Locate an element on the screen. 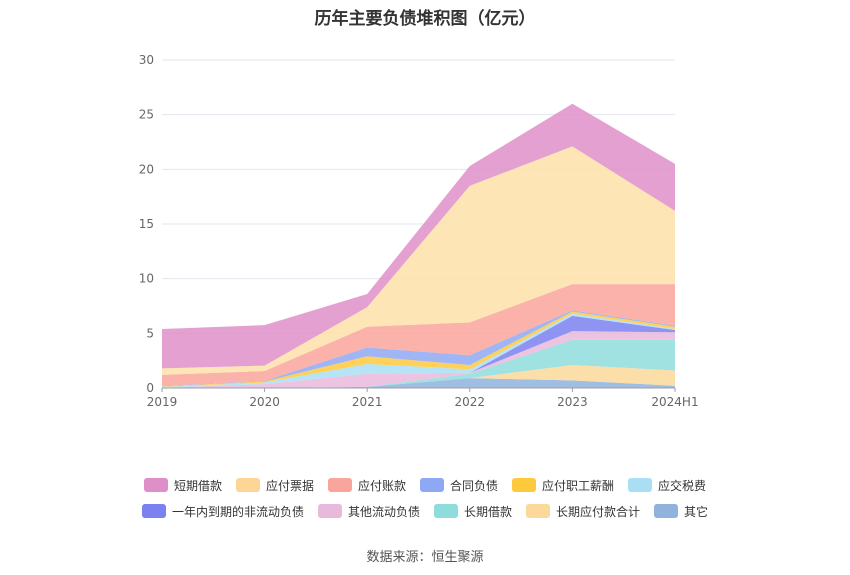  legend-item-current-portion-noncurrent: 一年内到期的非流动负债 is located at coordinates (222, 511).